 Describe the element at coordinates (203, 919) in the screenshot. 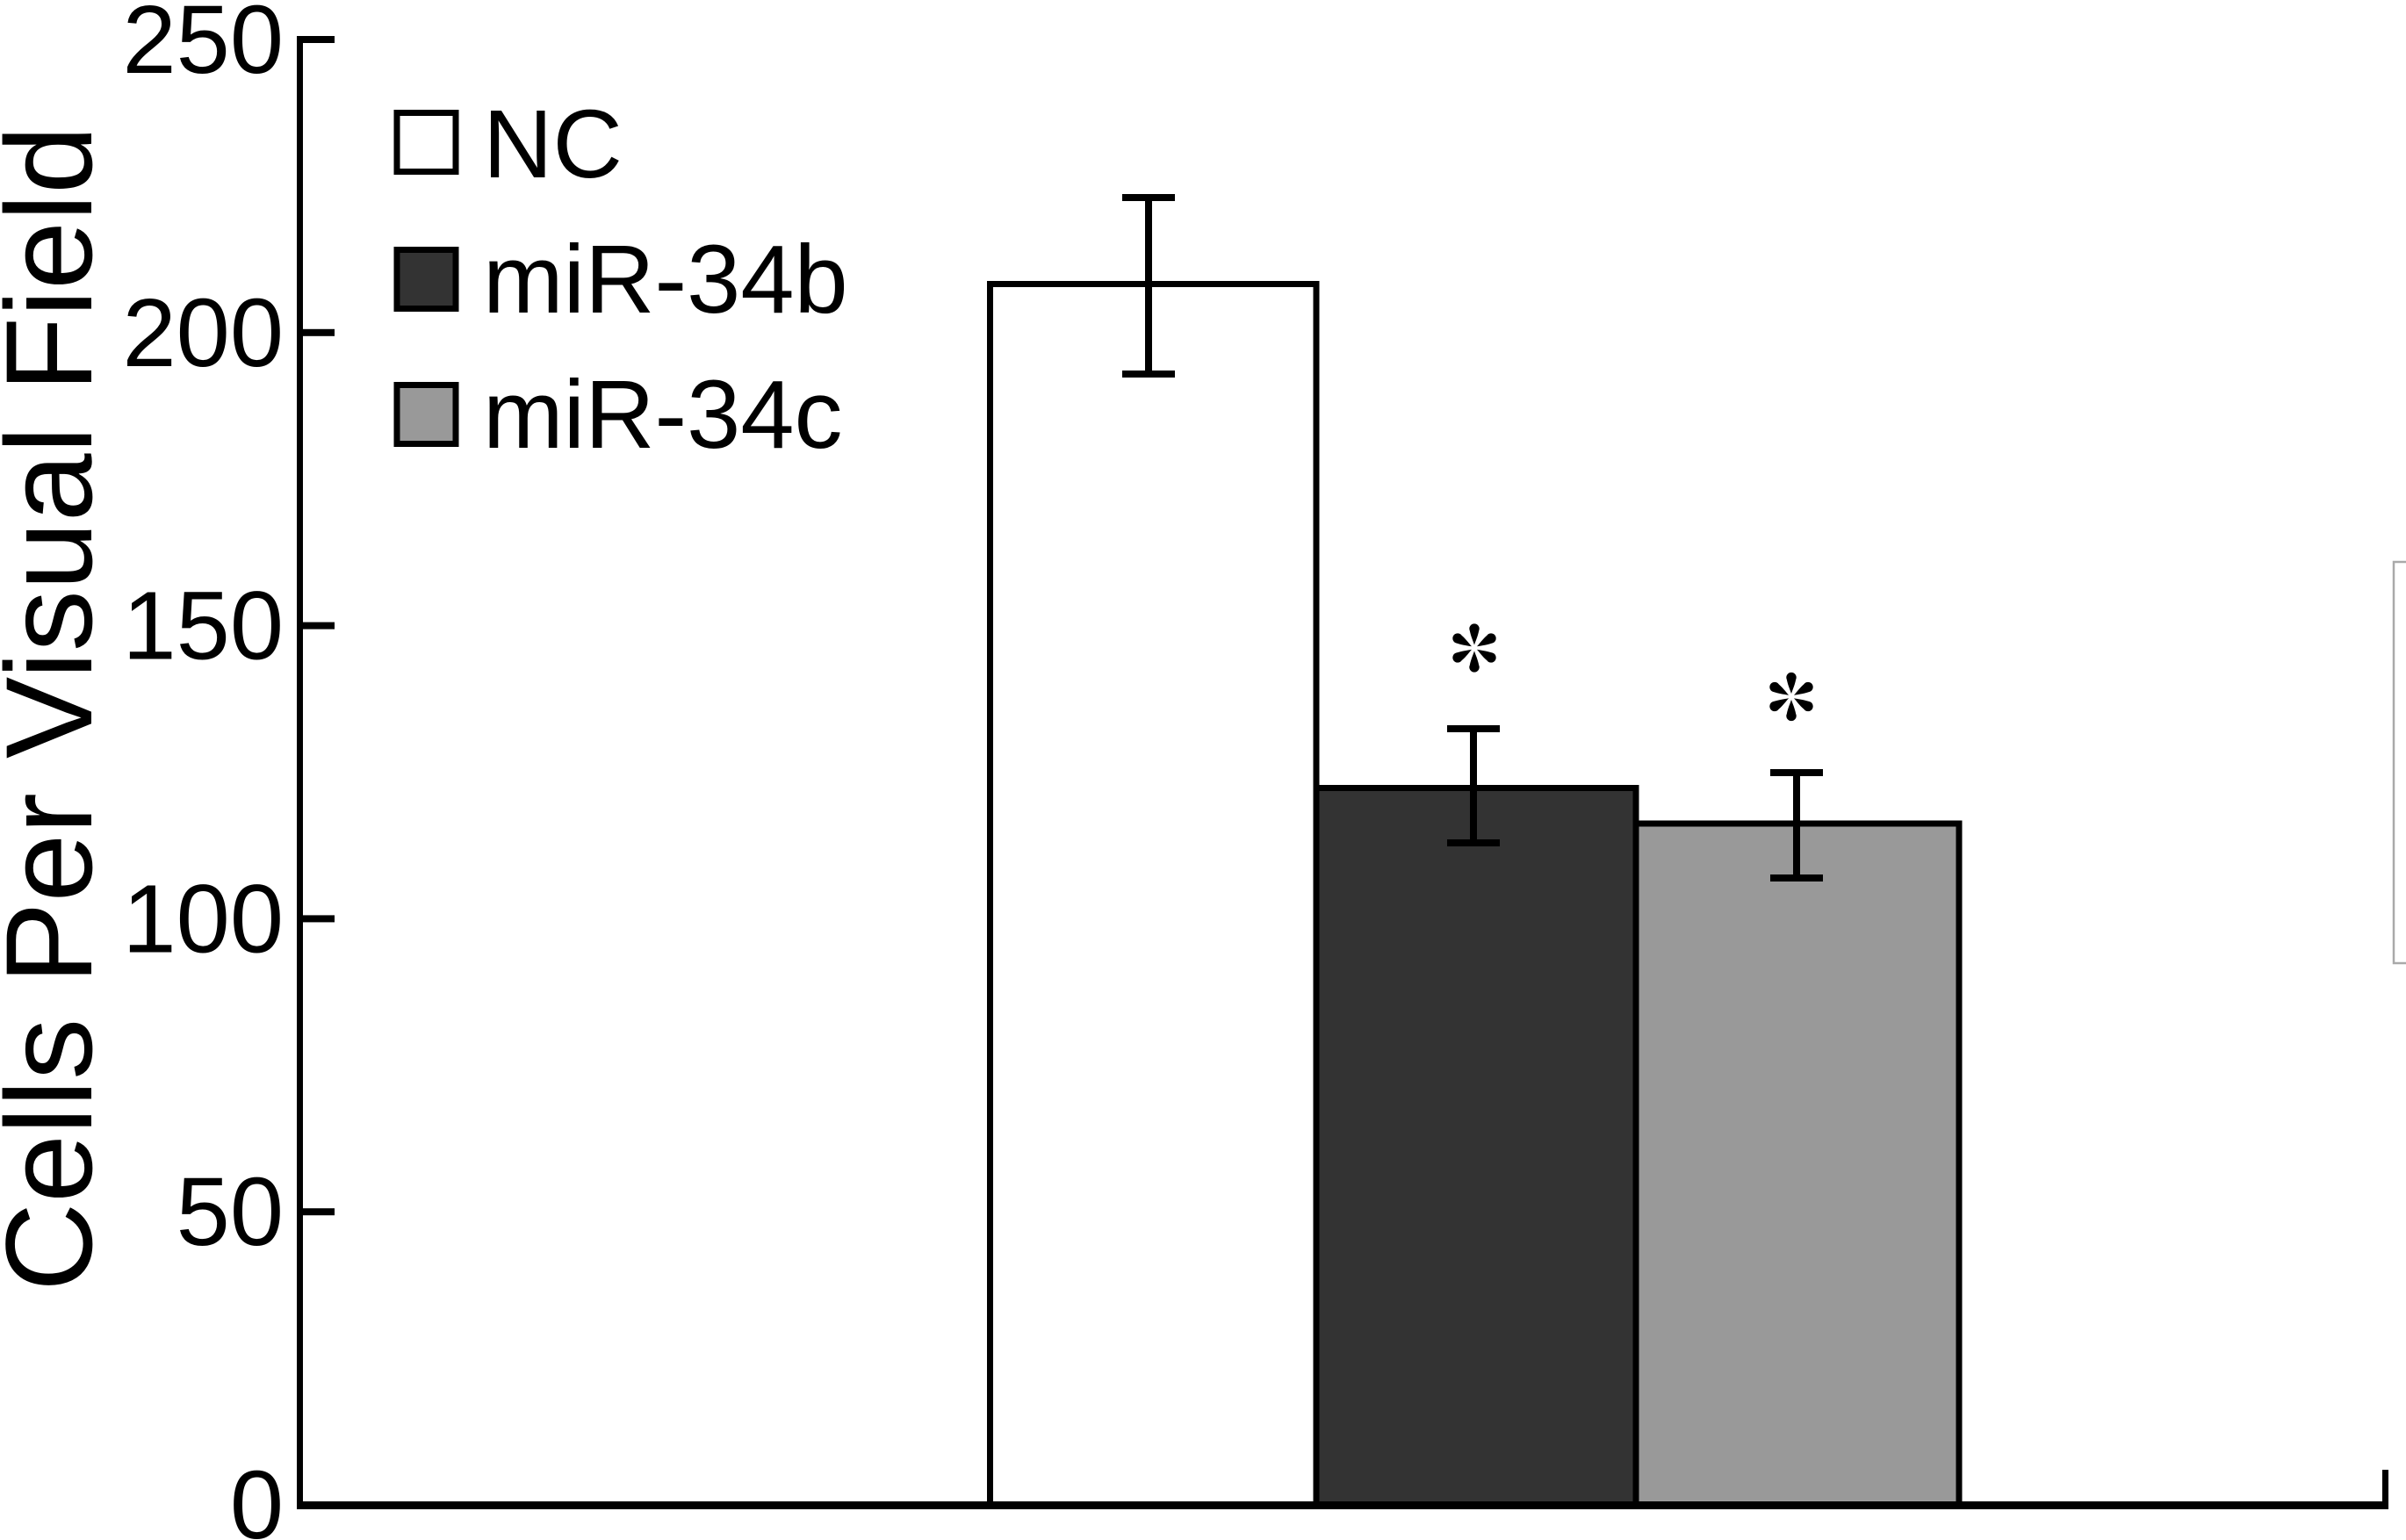

I see `svg-text: 100` at that location.